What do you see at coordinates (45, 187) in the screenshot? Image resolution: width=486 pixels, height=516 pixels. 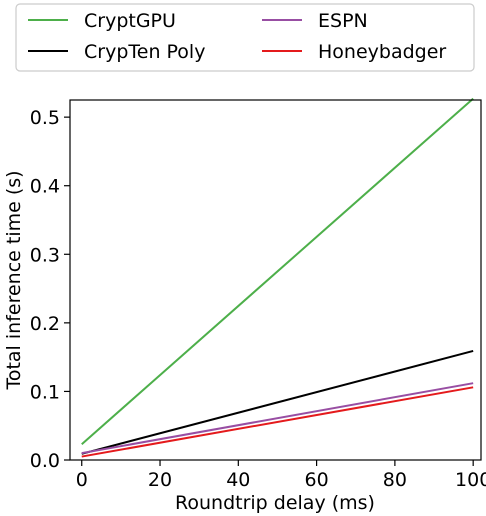 I see `y-tick-label: 0.4` at bounding box center [45, 187].